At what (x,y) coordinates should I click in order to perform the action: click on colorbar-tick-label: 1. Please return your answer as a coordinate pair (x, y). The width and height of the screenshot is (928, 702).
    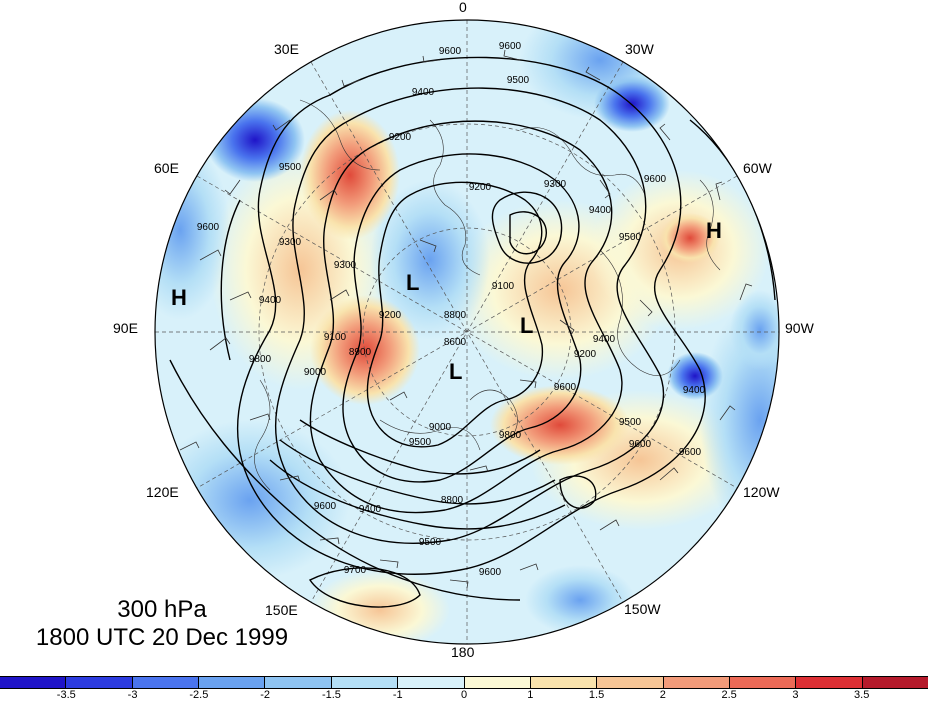
    Looking at the image, I should click on (530, 695).